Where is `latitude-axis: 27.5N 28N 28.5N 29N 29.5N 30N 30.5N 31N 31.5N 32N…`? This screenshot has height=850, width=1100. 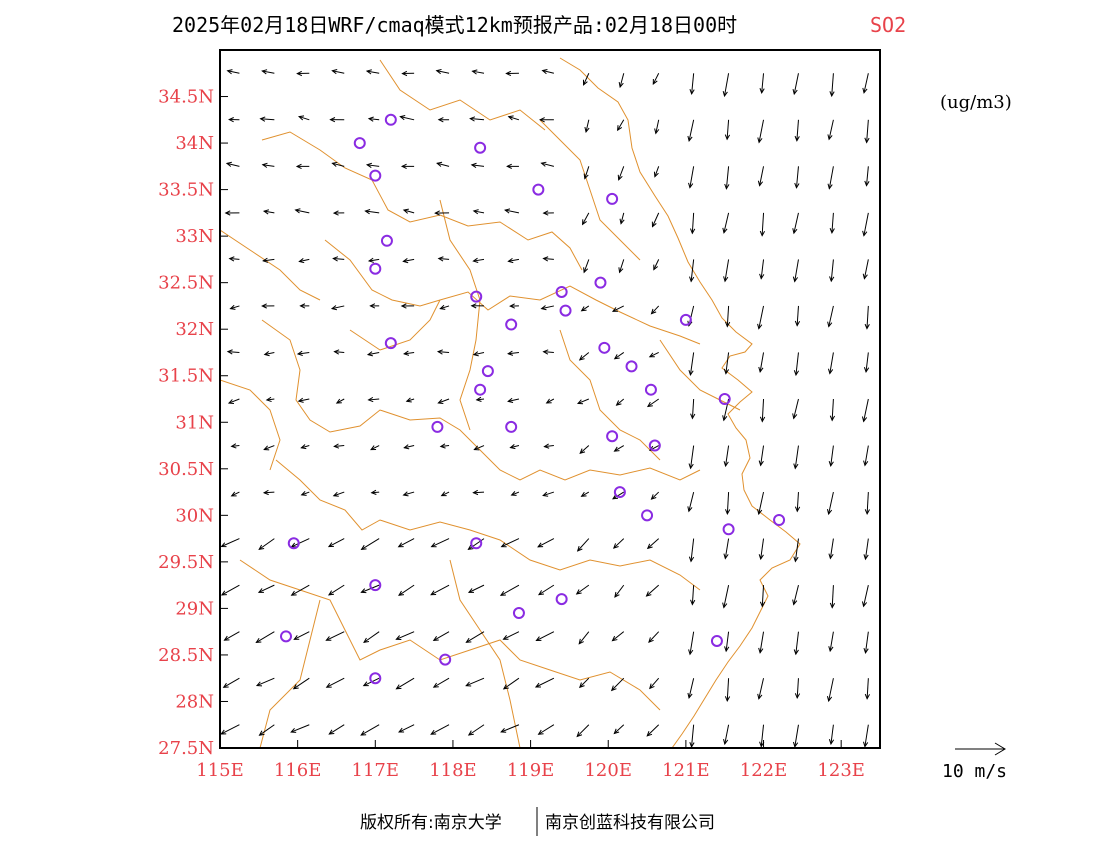 latitude-axis: 27.5N 28N 28.5N 29N 29.5N 30N 30.5N 31N 31.5N 32N… is located at coordinates (193, 423).